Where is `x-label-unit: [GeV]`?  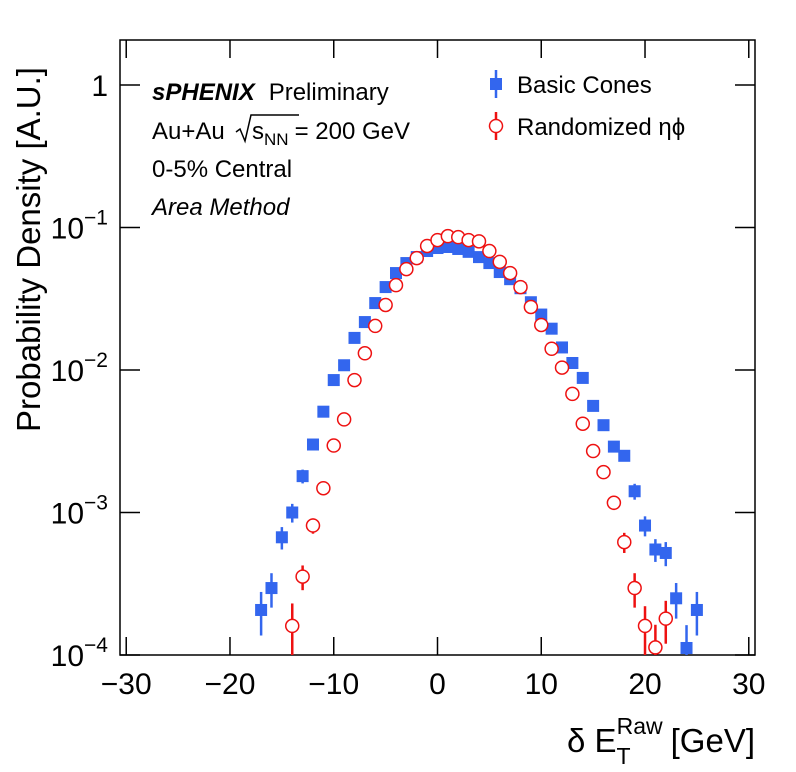 x-label-unit: [GeV] is located at coordinates (713, 740).